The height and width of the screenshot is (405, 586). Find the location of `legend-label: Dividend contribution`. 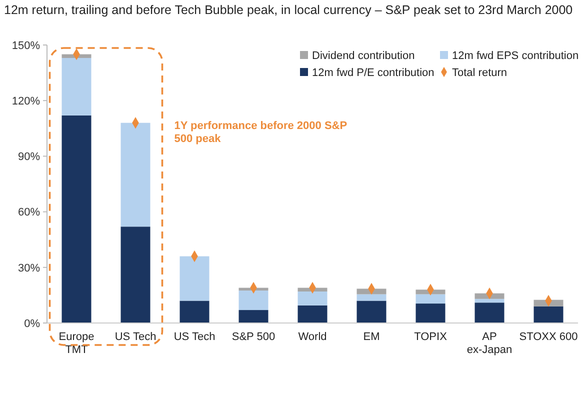

legend-label: Dividend contribution is located at coordinates (363, 56).